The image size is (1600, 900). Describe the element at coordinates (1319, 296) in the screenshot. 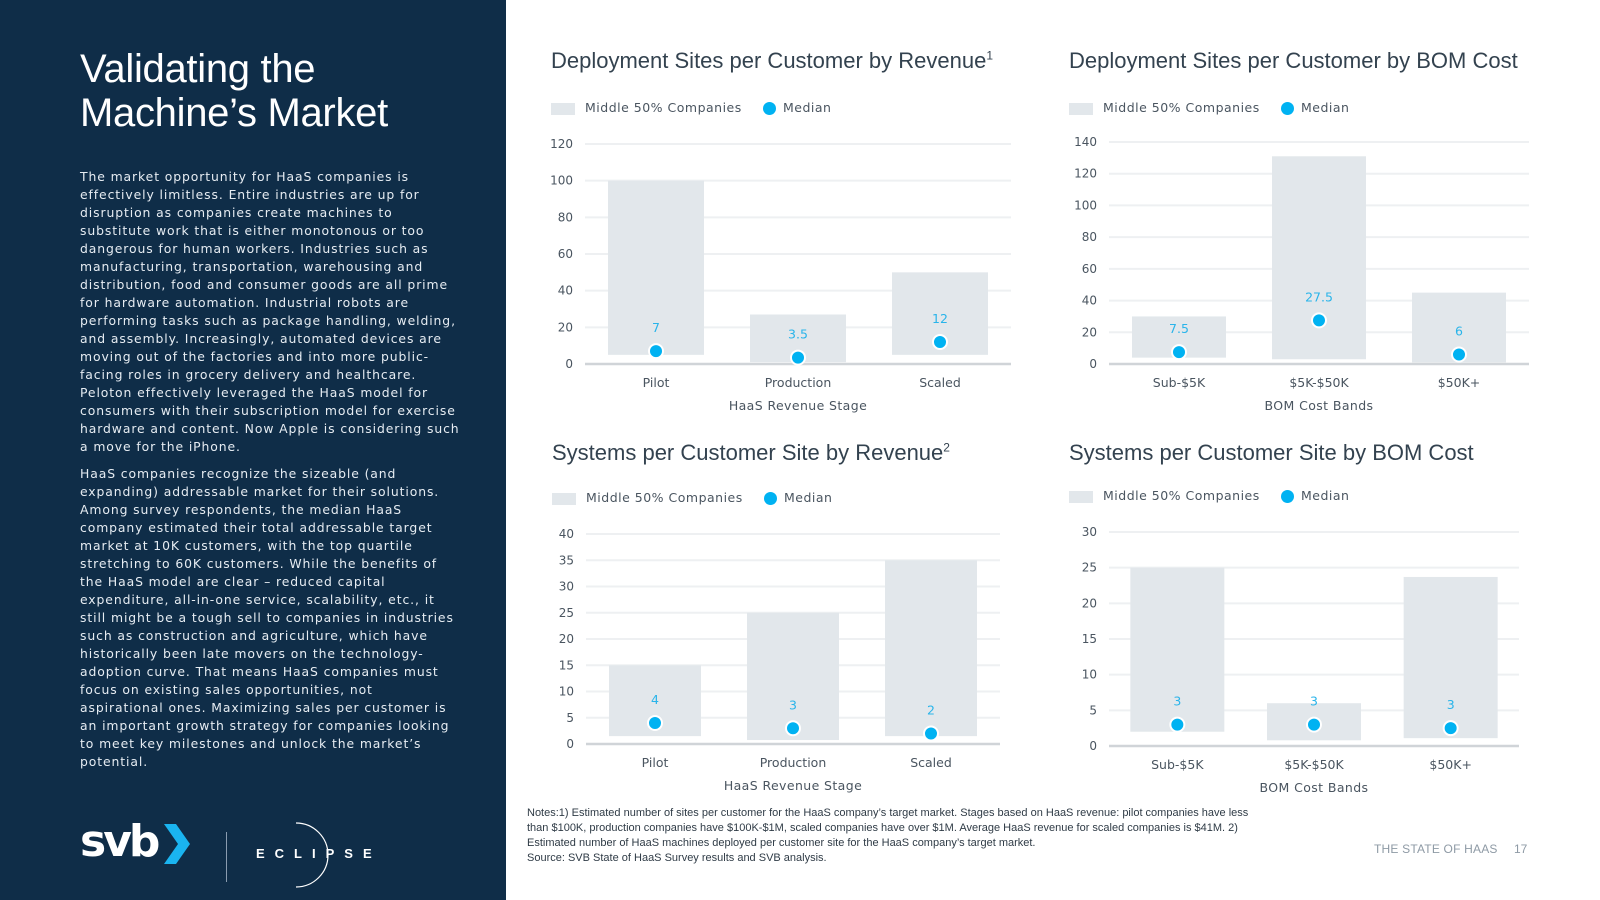

I see `median-value-label: 27.5` at that location.